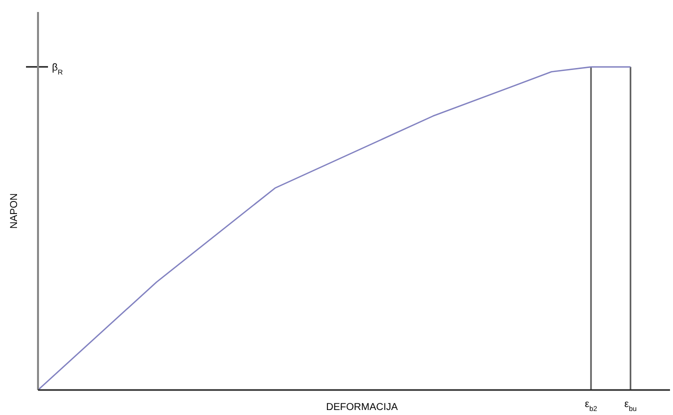 The width and height of the screenshot is (673, 415). I want to click on y-axis-title: NAPON, so click(14, 211).